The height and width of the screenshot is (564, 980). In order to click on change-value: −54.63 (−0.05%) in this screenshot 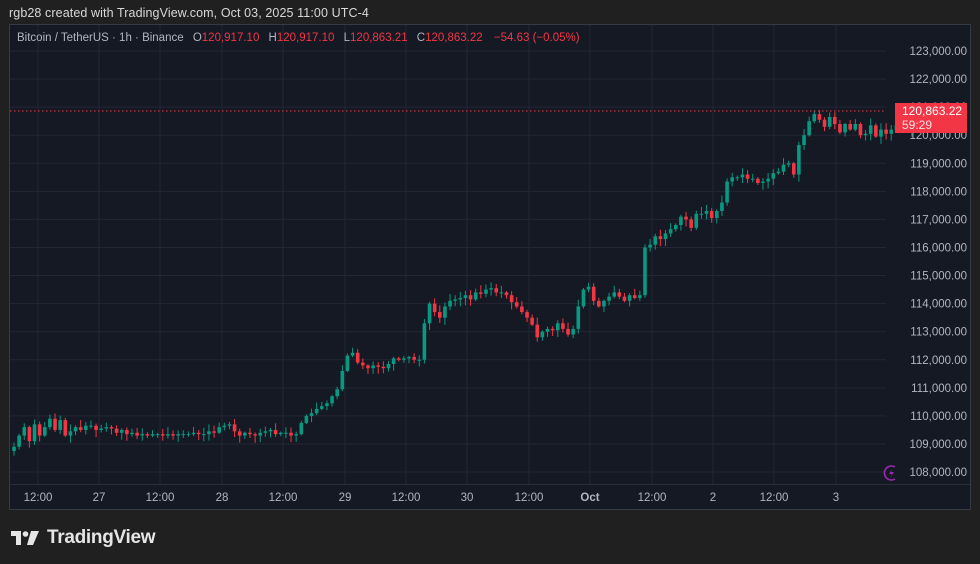, I will do `click(536, 38)`.